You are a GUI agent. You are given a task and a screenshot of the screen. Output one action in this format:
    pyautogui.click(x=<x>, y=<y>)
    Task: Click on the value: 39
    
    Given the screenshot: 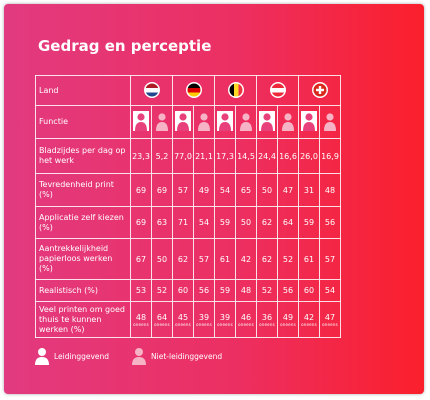 What is the action you would take?
    pyautogui.click(x=204, y=317)
    